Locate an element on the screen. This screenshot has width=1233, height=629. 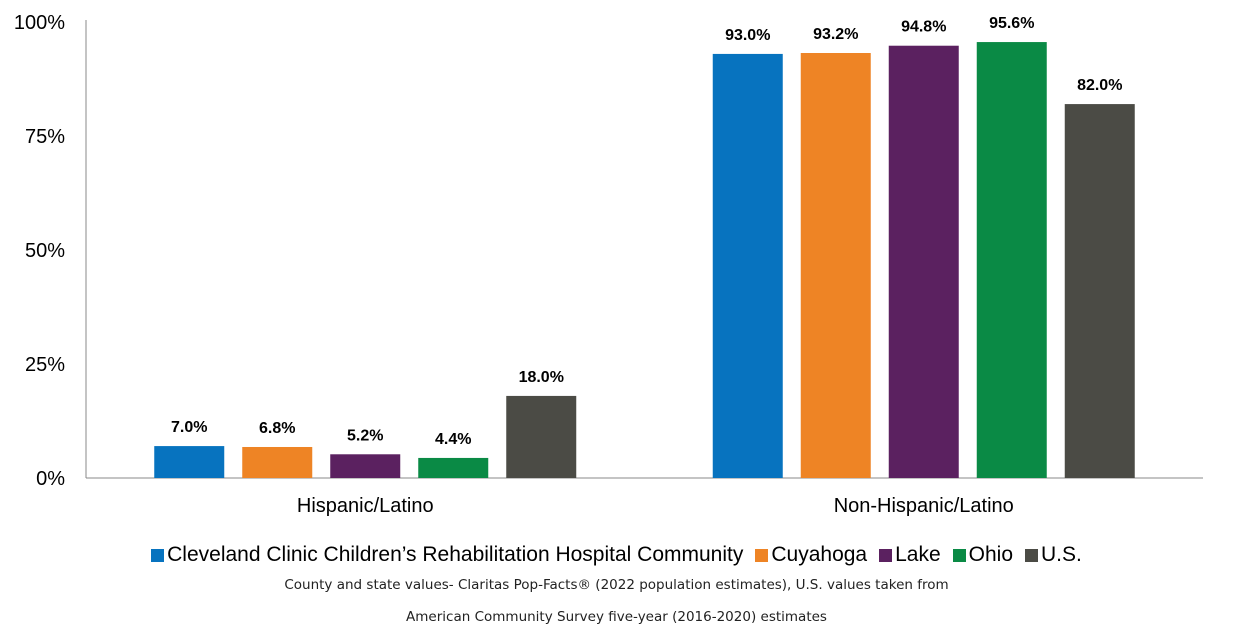
data-label: 6.8% is located at coordinates (277, 428).